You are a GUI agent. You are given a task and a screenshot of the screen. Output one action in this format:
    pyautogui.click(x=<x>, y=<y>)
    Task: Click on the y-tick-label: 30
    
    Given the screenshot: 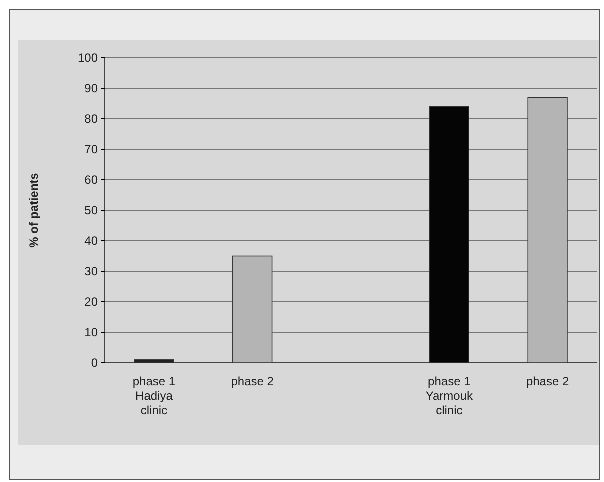 What is the action you would take?
    pyautogui.click(x=91, y=271)
    